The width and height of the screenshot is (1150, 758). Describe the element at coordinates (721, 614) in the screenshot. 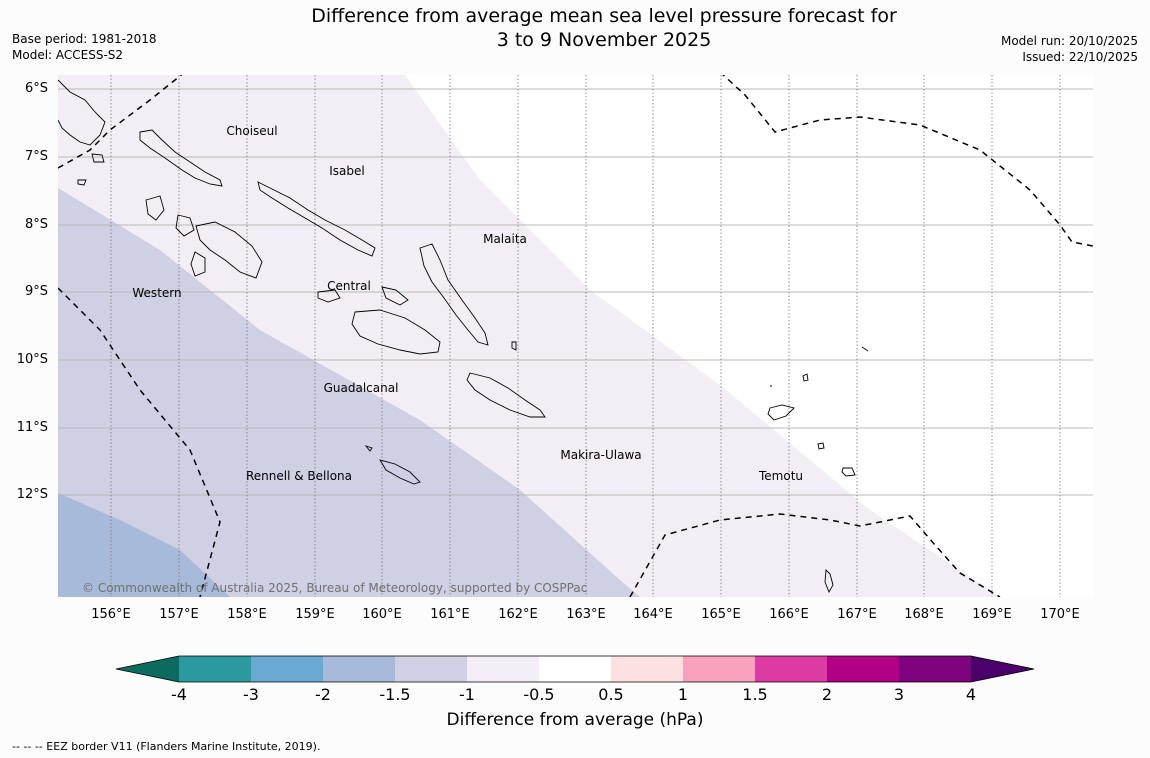

I see `lon-label: 165°E` at that location.